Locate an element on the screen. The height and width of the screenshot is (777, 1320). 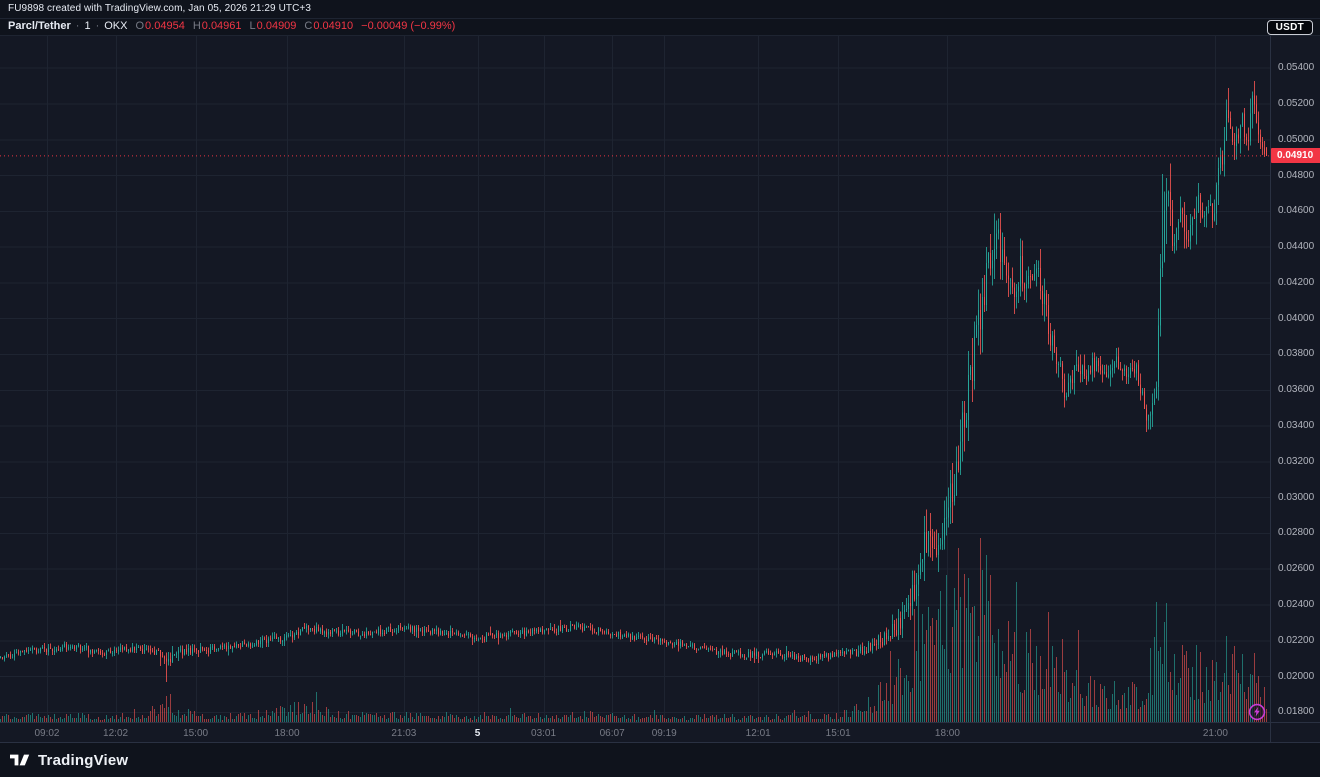
time-tick-label: 21:03 is located at coordinates (404, 733).